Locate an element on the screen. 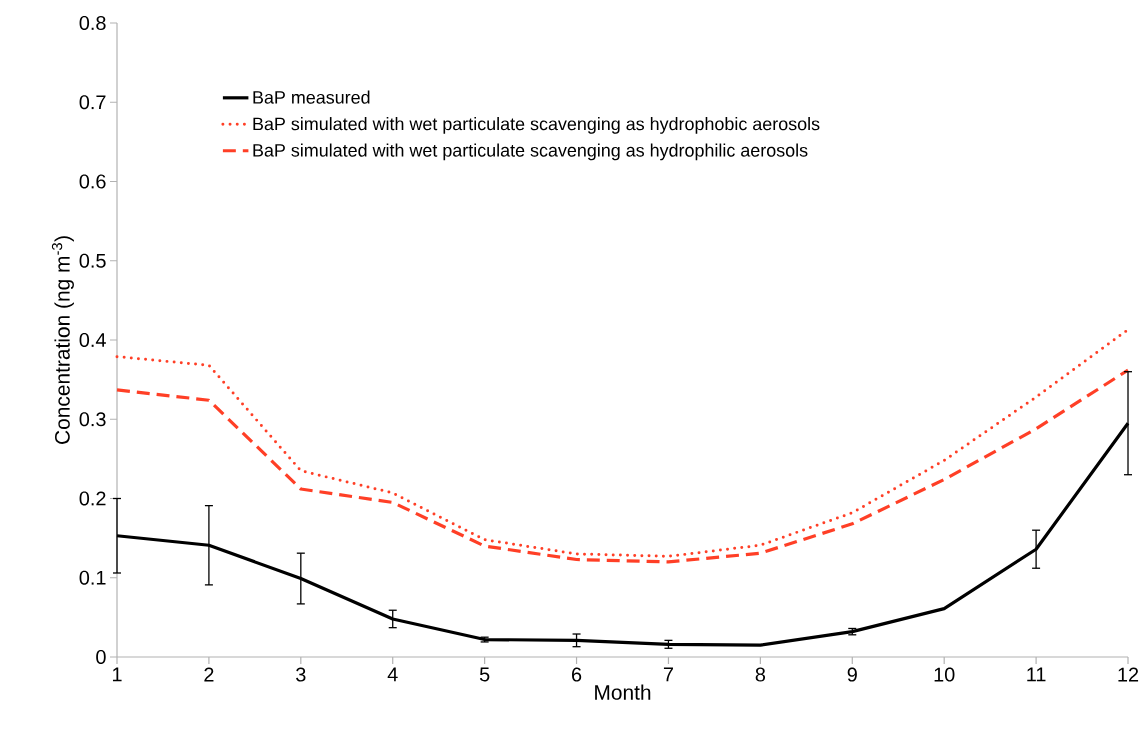 The image size is (1143, 747). legend-label: BaP simulated with wet particulate scavenging as hydrophobic aerosols is located at coordinates (536, 125).